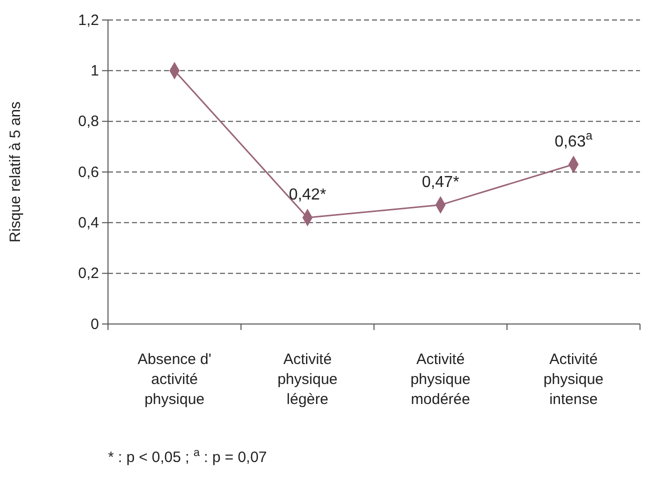 The image size is (662, 482). What do you see at coordinates (88, 20) in the screenshot?
I see `y-tick-label: 1,2` at bounding box center [88, 20].